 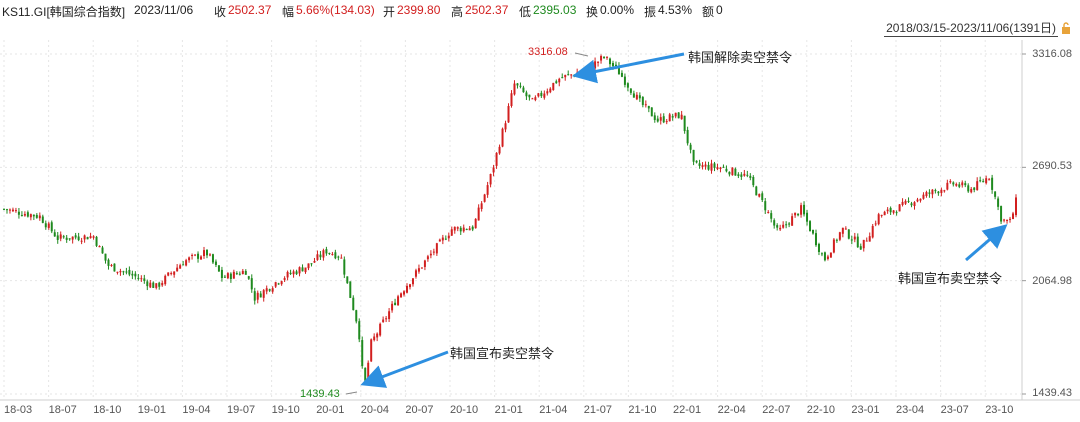 I want to click on date-range-selector: 2018/03/15-2023/11/06(1391日), so click(x=971, y=29).